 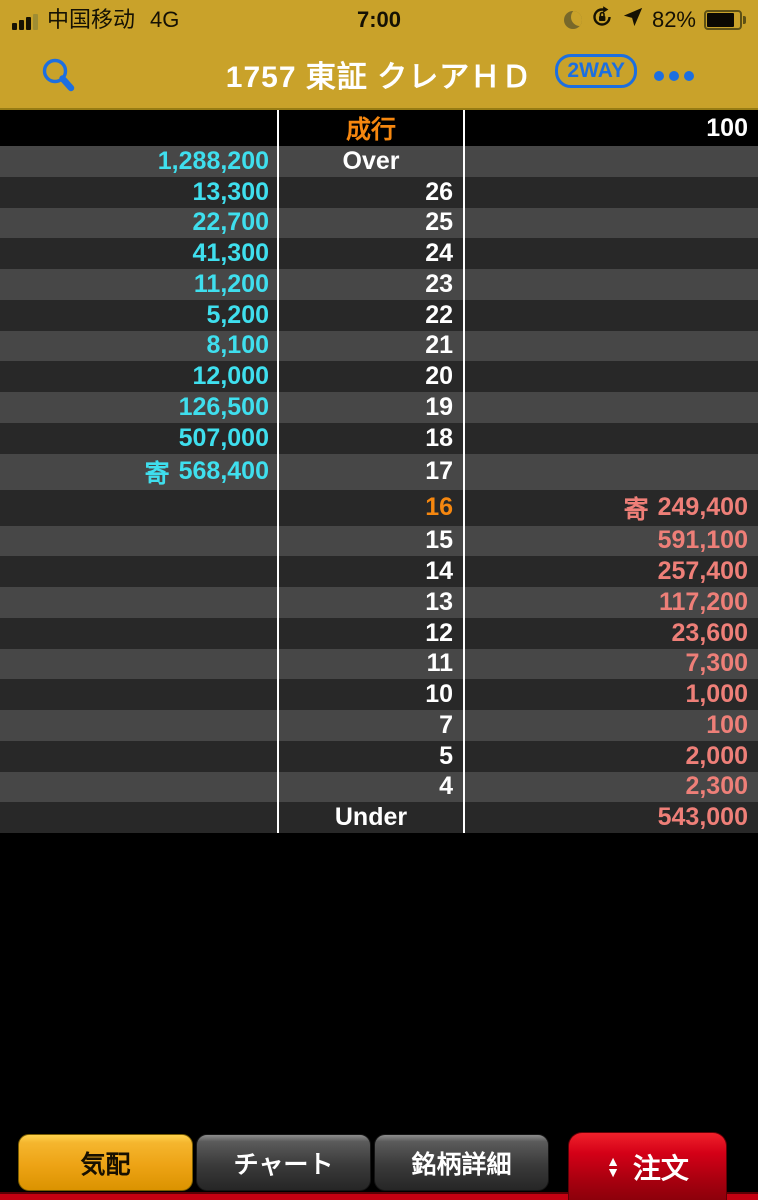 I want to click on price-cell: 成行, so click(x=371, y=128).